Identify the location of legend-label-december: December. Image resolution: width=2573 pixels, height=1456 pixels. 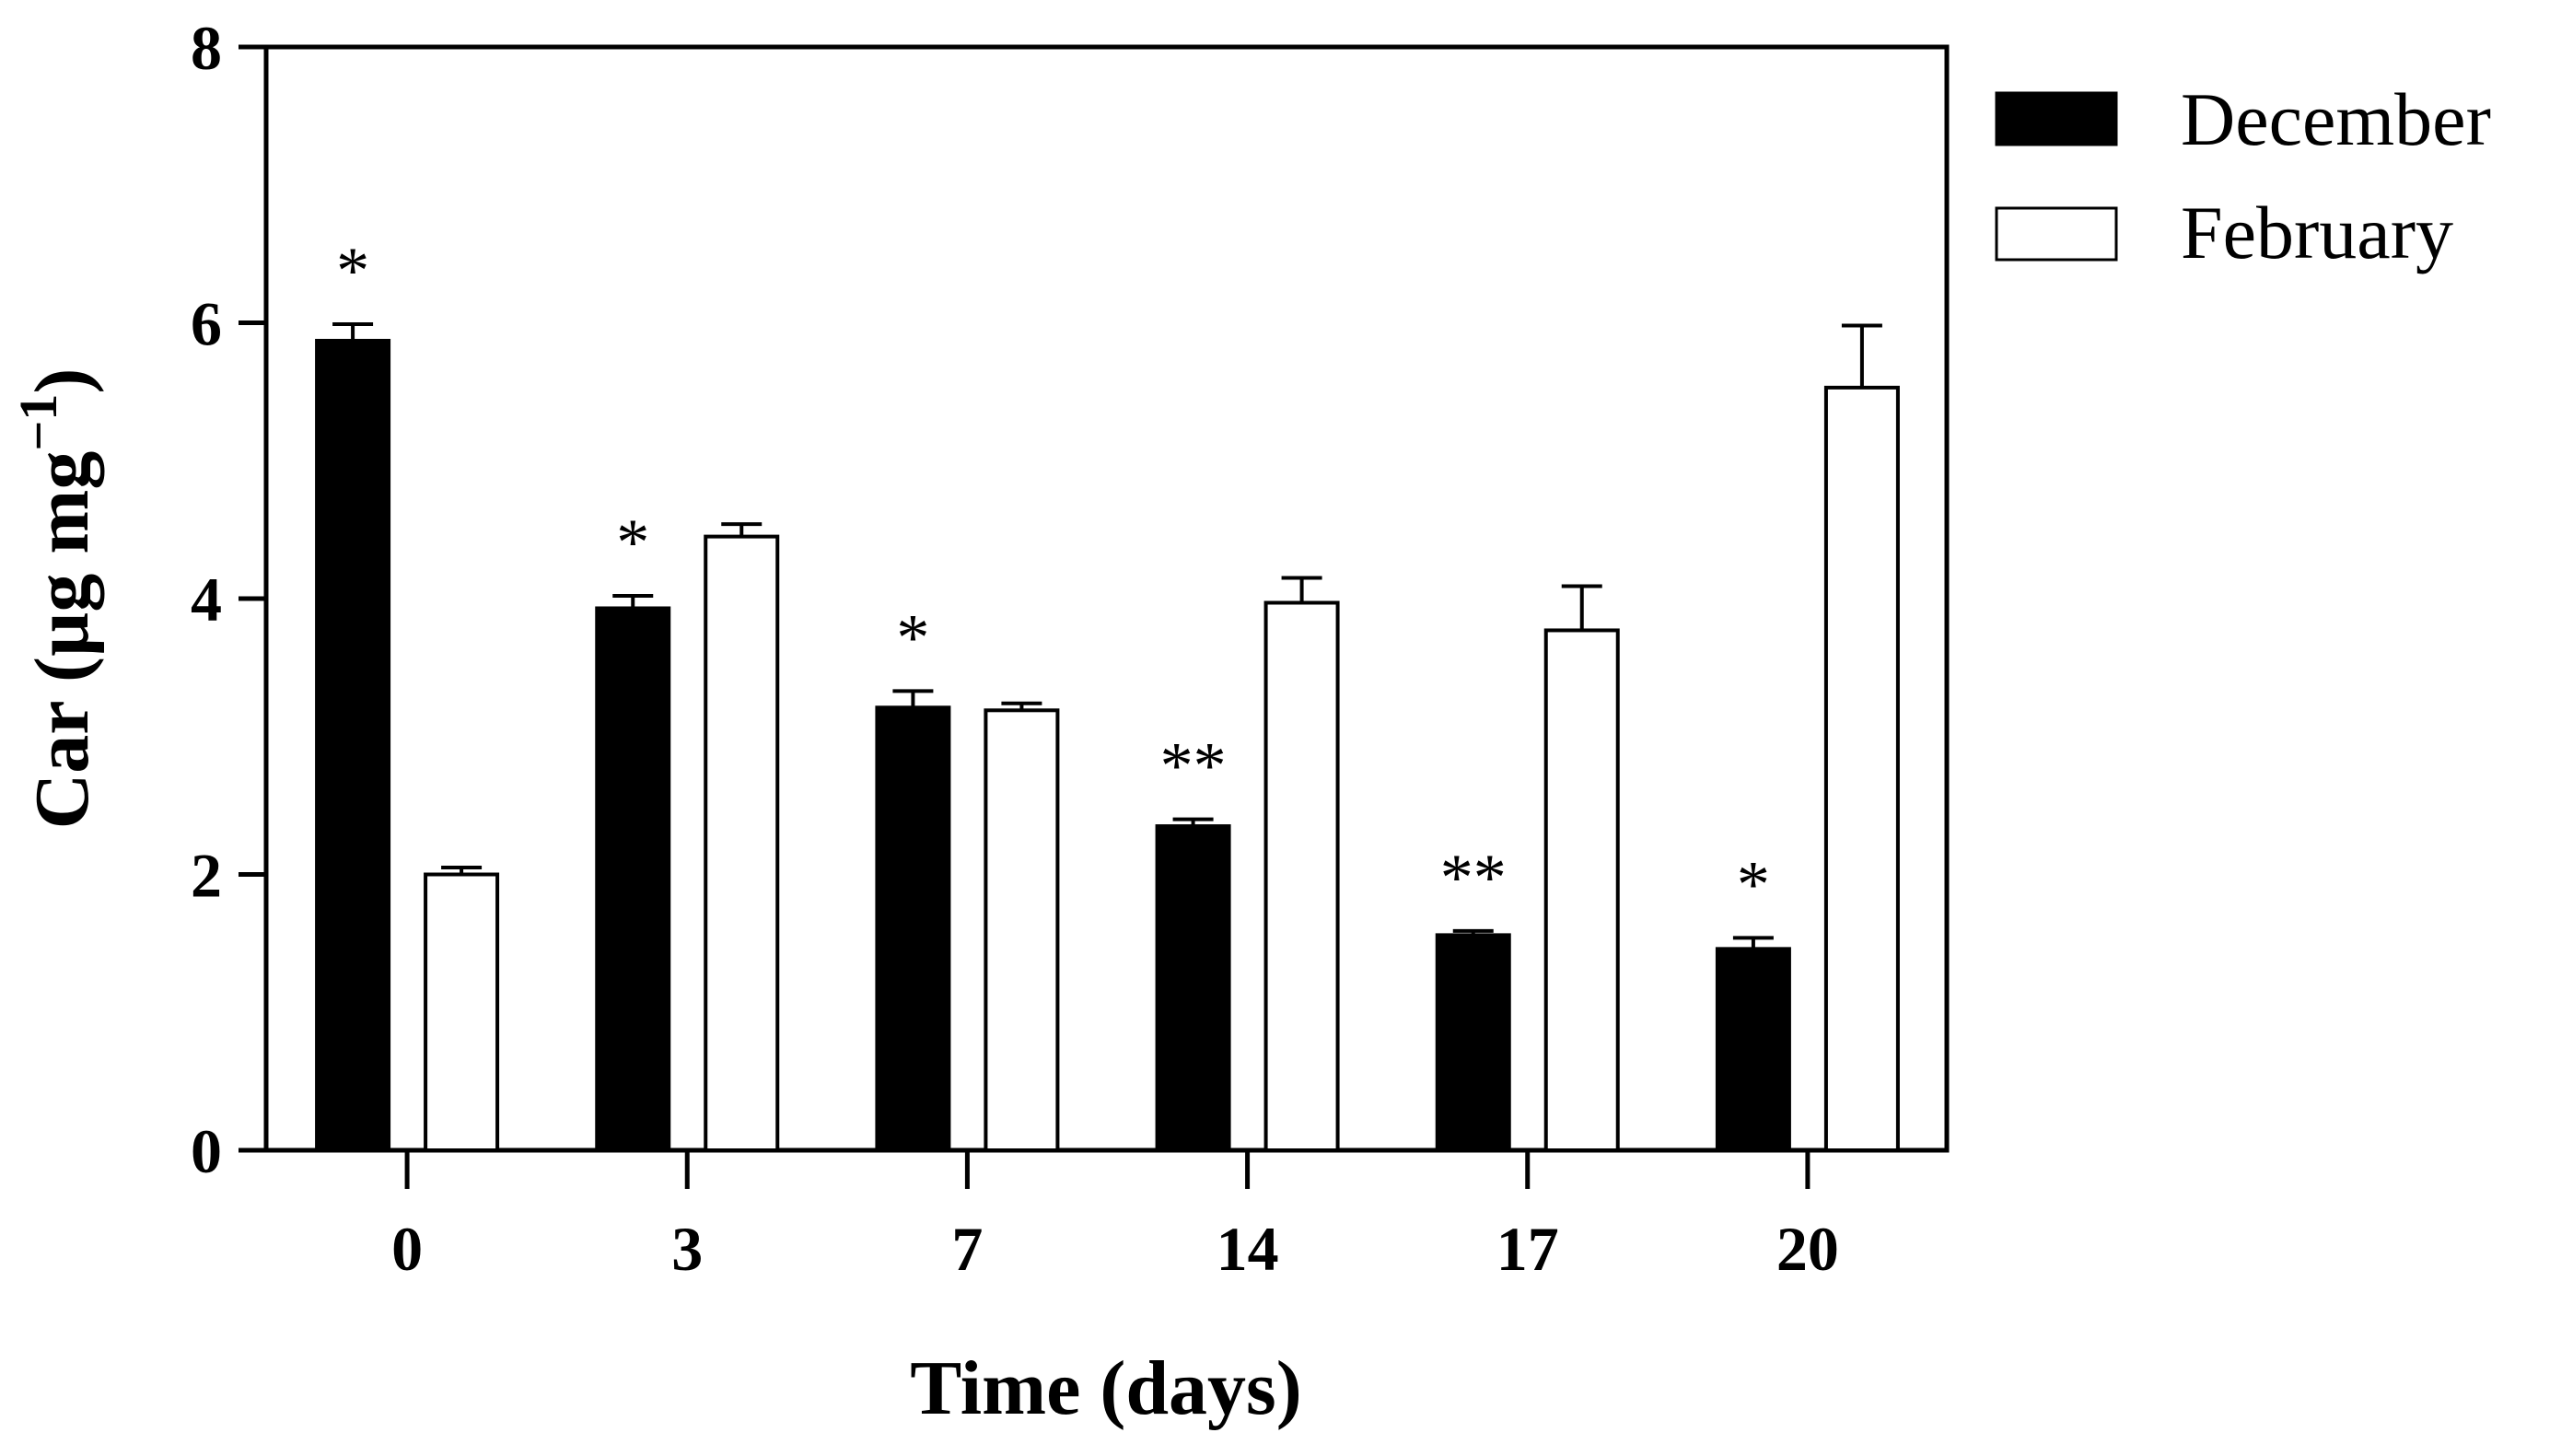
(2336, 119).